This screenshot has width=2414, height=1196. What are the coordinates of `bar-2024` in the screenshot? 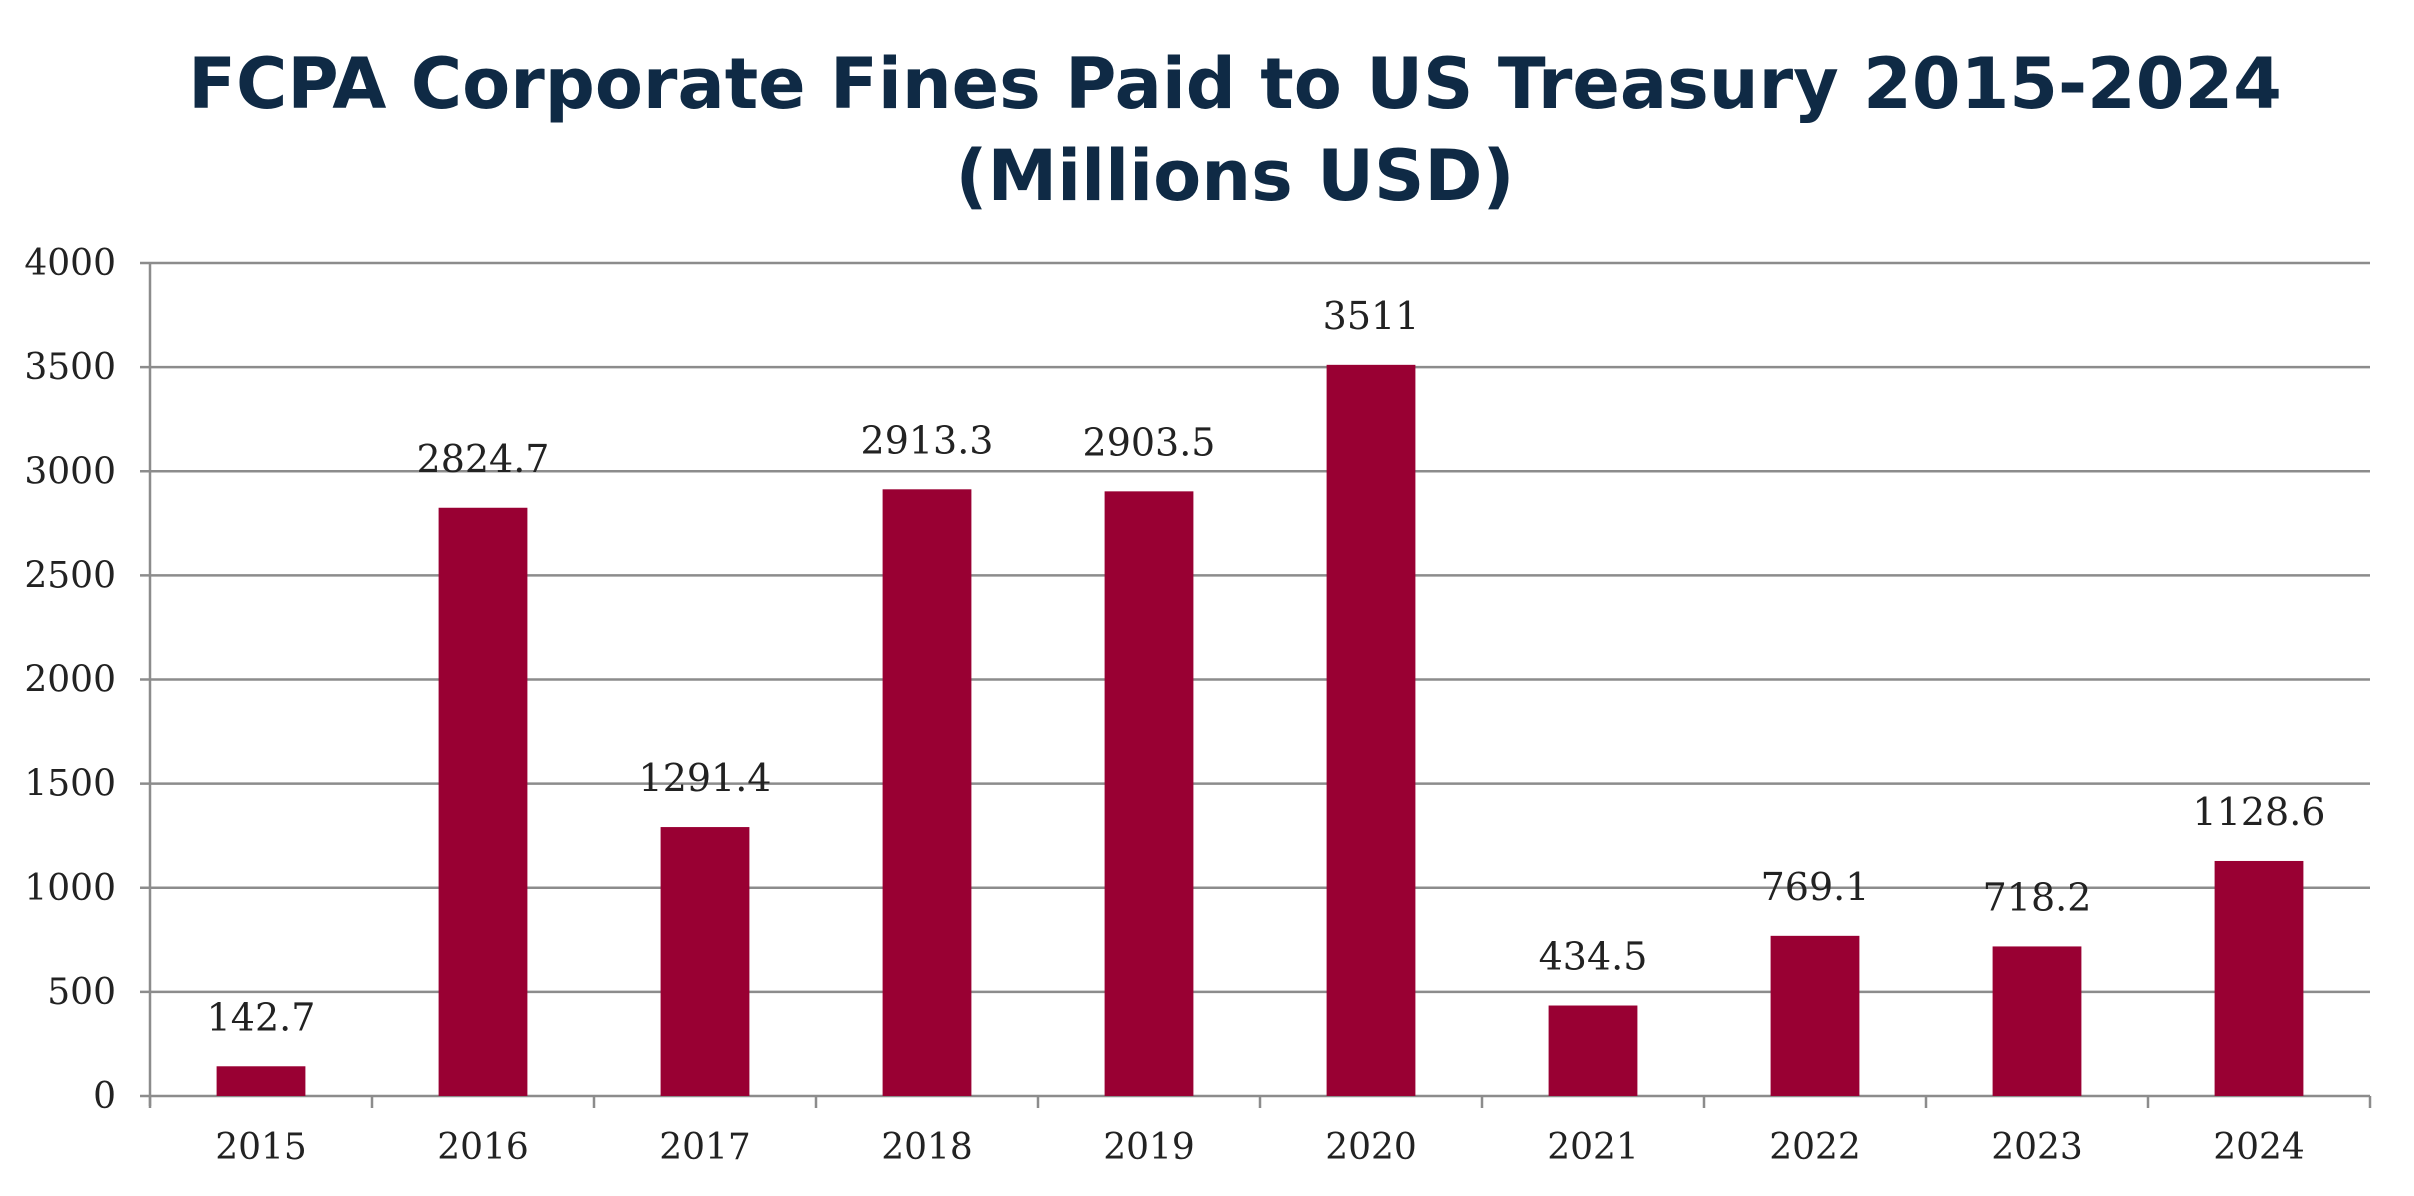 It's located at (2259, 978).